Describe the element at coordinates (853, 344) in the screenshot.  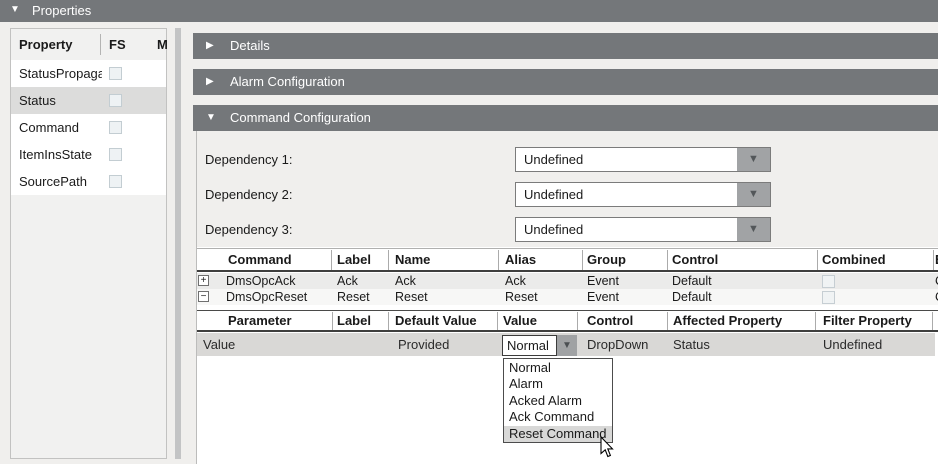
I see `cell-filter-property: Undefined` at that location.